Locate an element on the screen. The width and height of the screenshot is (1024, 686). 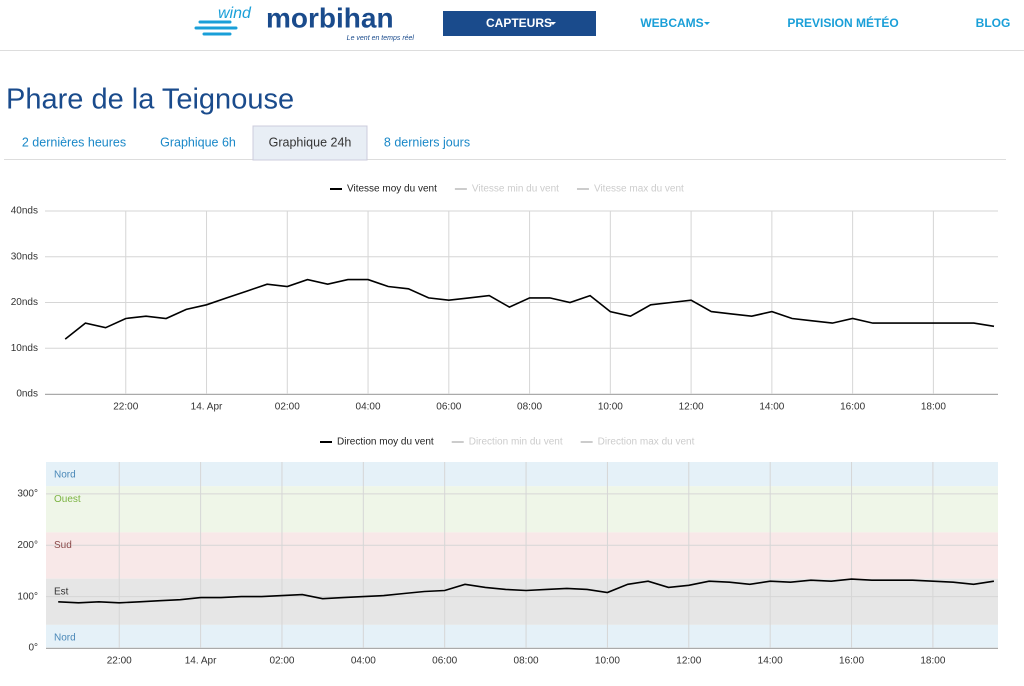
nav-item: WEBCAMS is located at coordinates (671, 23).